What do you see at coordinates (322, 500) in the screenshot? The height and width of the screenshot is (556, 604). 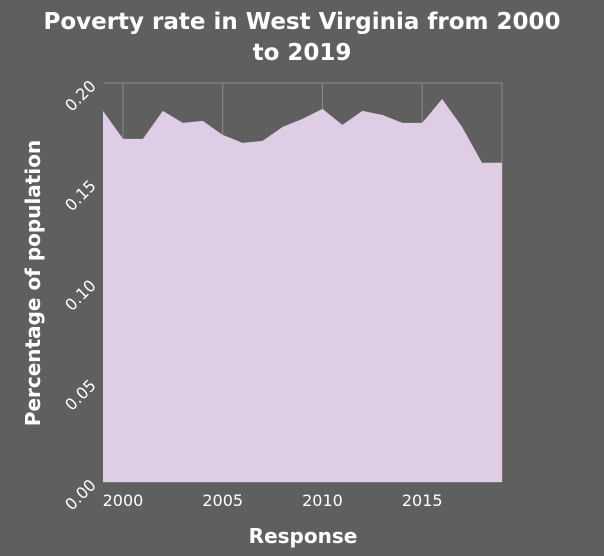 I see `x-tick-label-2010: 2010` at bounding box center [322, 500].